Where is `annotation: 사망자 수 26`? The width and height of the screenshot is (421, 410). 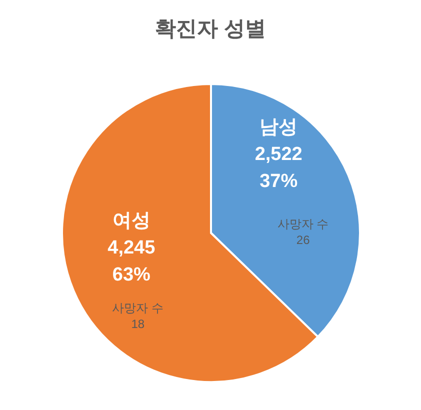 annotation: 사망자 수 26 is located at coordinates (303, 232).